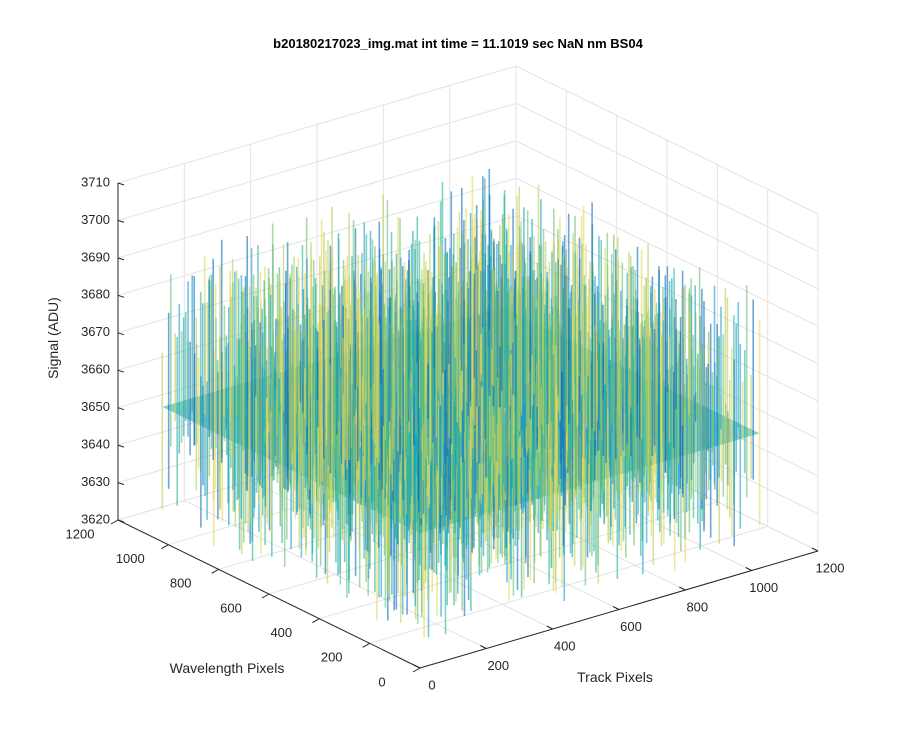 Image resolution: width=900 pixels, height=750 pixels. Describe the element at coordinates (80, 533) in the screenshot. I see `y-tick-label: 1200` at that location.